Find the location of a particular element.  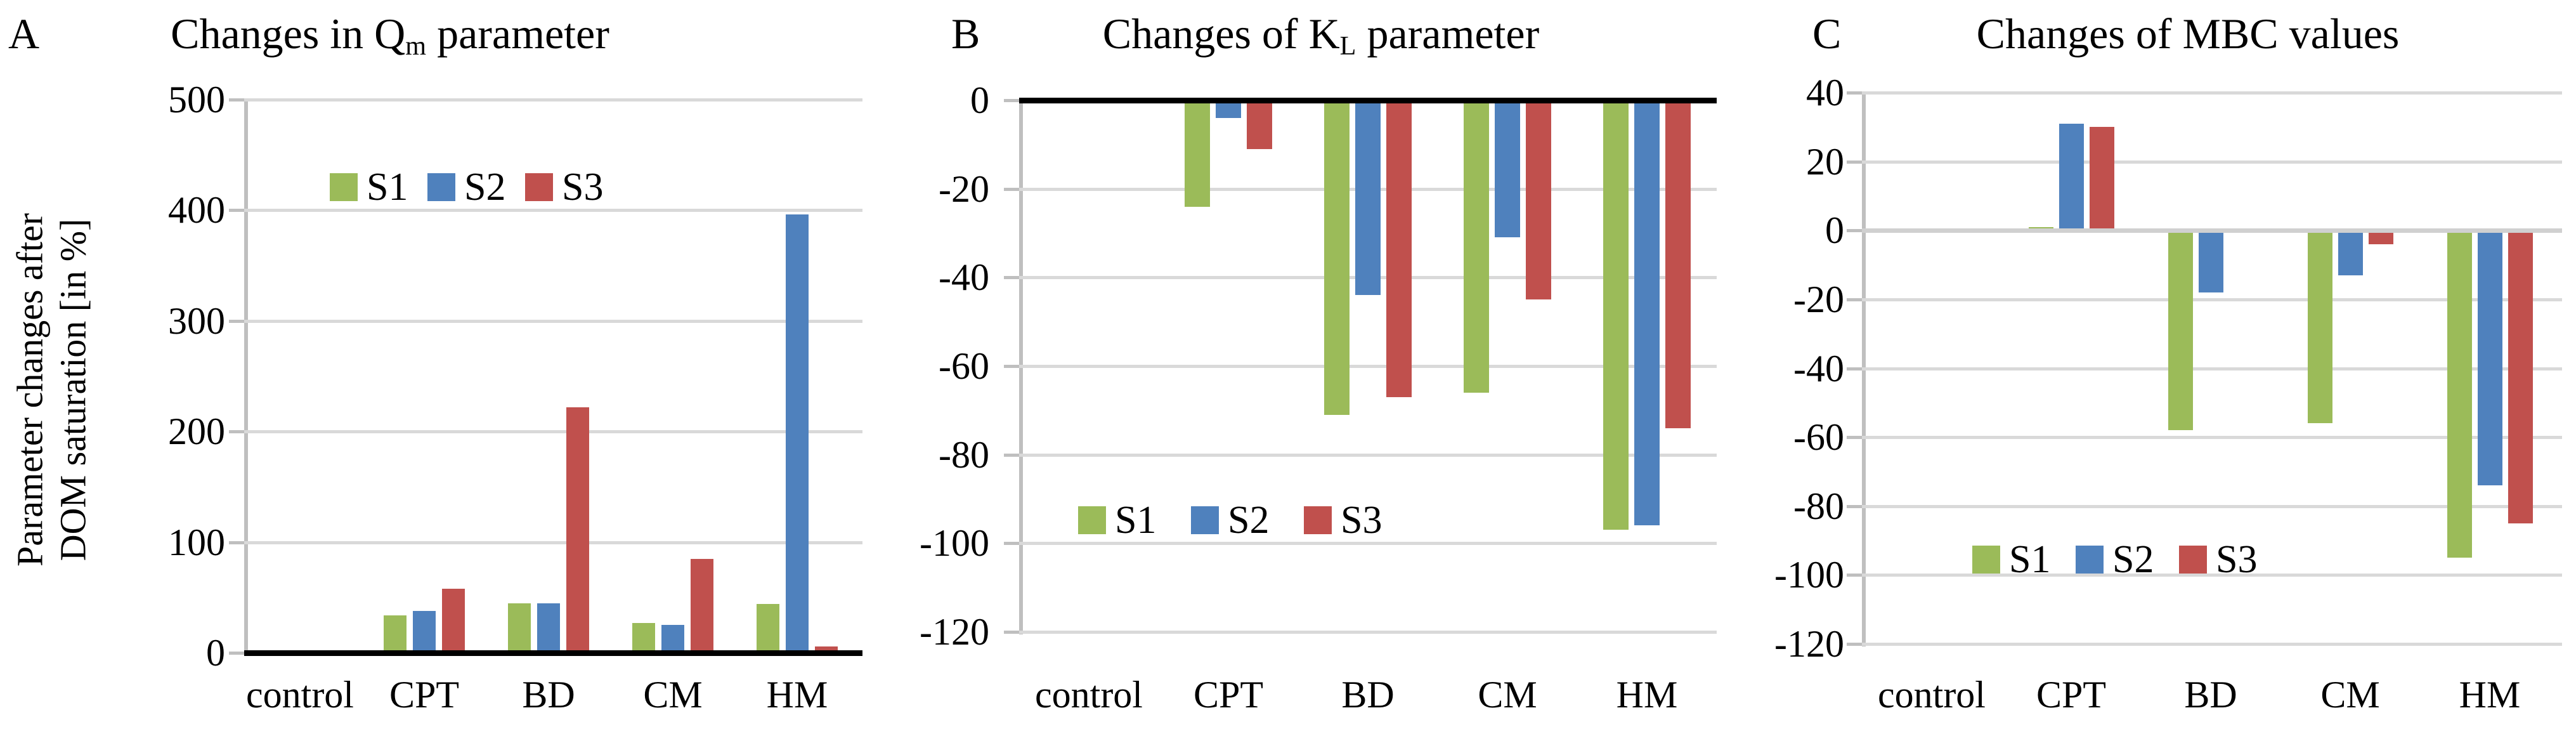

y-tick-label-c--40: -40 is located at coordinates (1819, 368).